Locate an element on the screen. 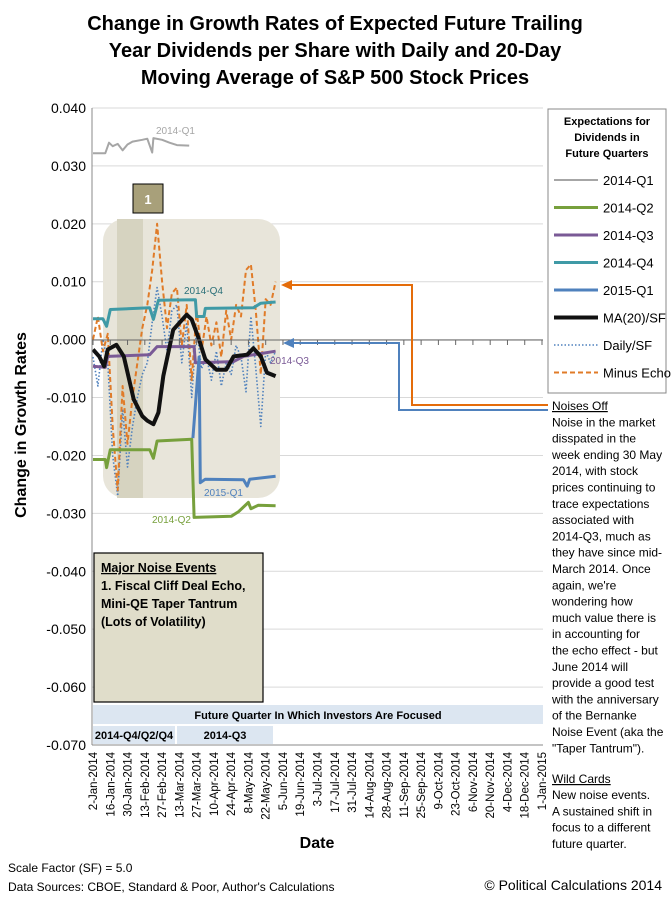 This screenshot has height=902, width=671. noises-off-line: week ending 30 May is located at coordinates (606, 455).